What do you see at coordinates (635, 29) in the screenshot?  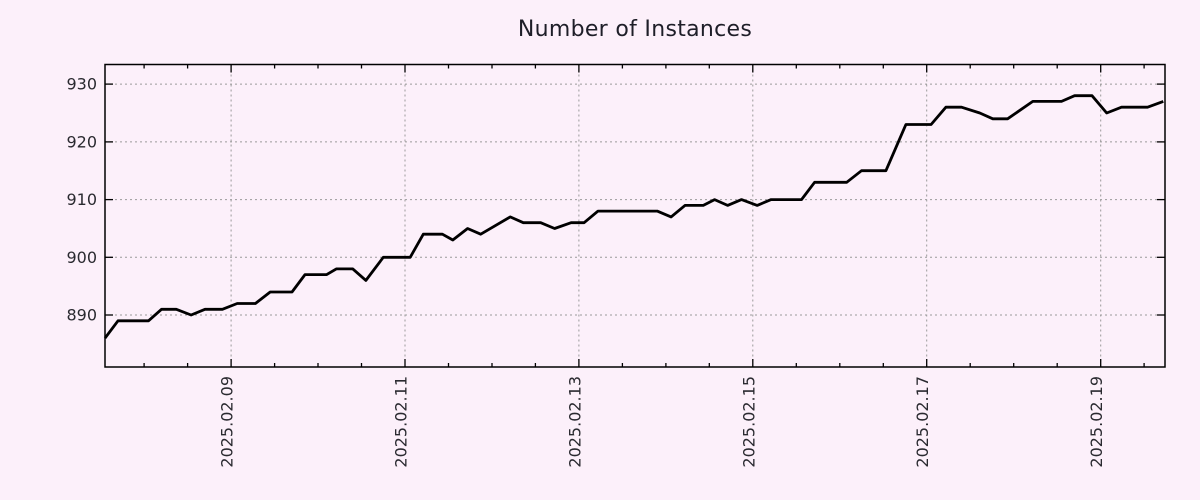 I see `chart-title: Number of Instances` at bounding box center [635, 29].